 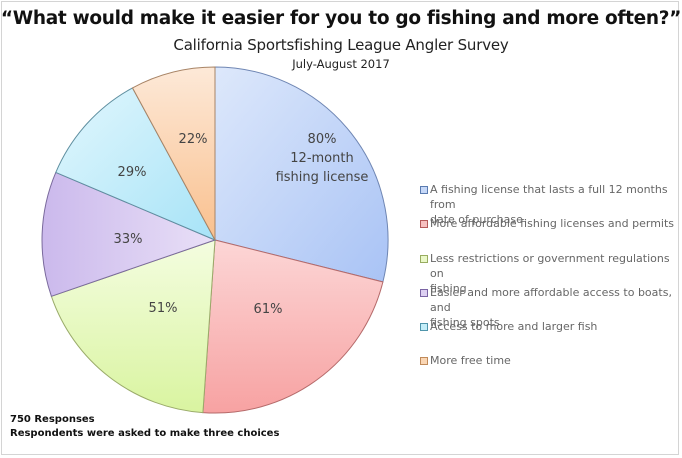 I want to click on slice-12-month-license, so click(x=301, y=174).